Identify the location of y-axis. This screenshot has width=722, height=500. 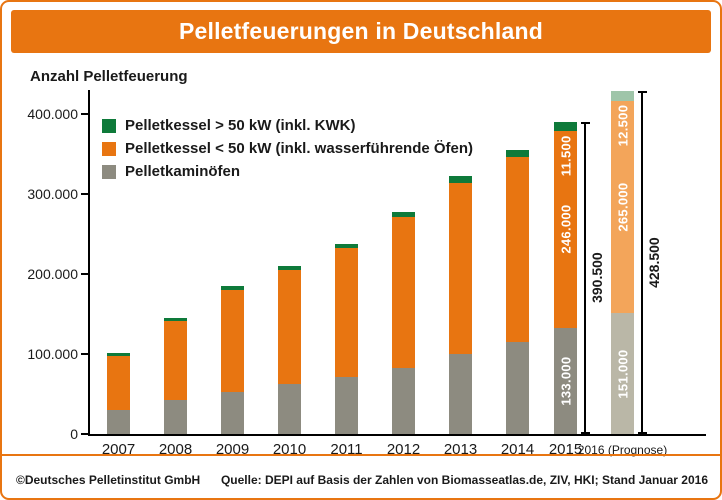
(89, 262).